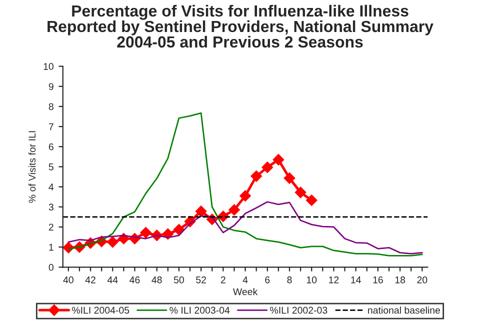 The width and height of the screenshot is (480, 325). I want to click on legend-label: %ILI 2002-03, so click(299, 310).